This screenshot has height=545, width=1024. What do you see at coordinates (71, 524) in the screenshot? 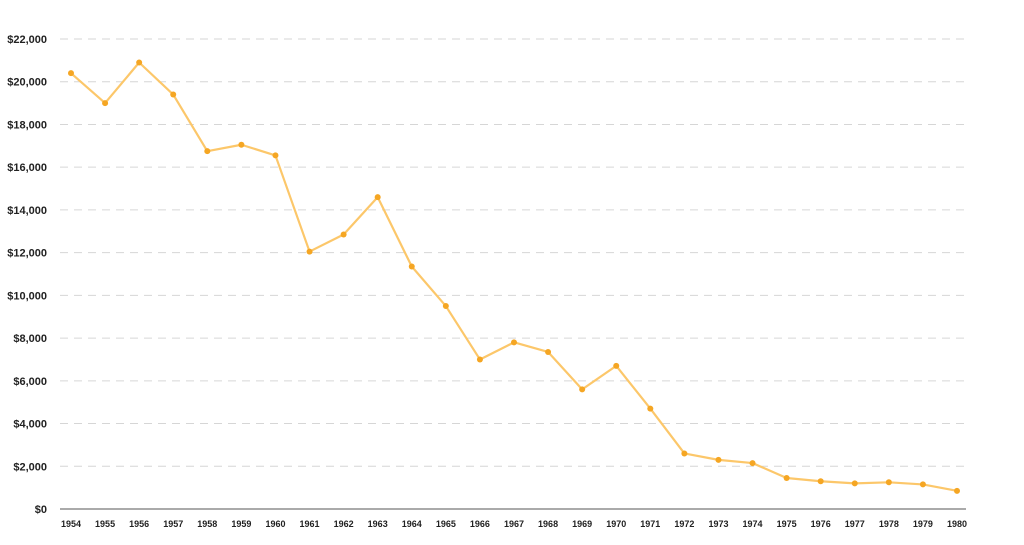
I see `x-tick-label: 1954` at bounding box center [71, 524].